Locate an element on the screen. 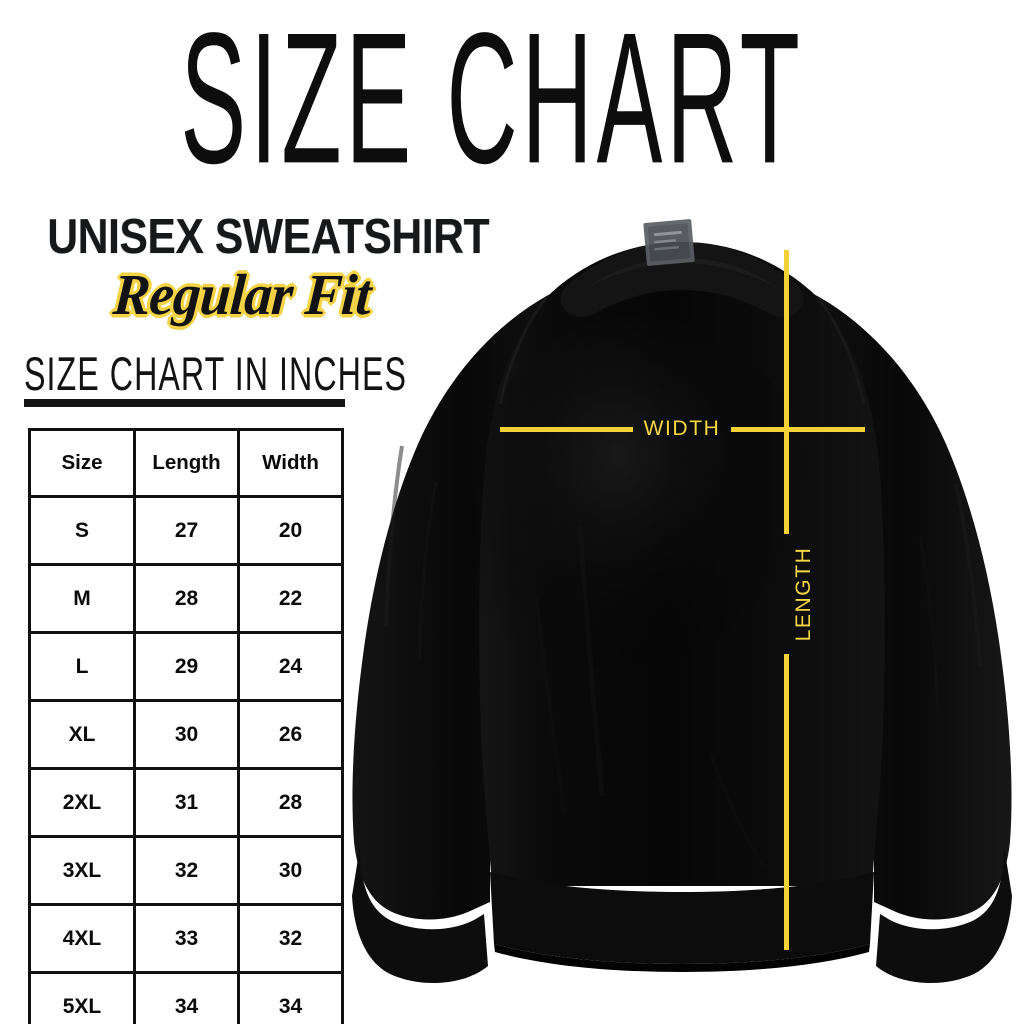  product-name: UNISEX SWEATSHIRT is located at coordinates (268, 237).